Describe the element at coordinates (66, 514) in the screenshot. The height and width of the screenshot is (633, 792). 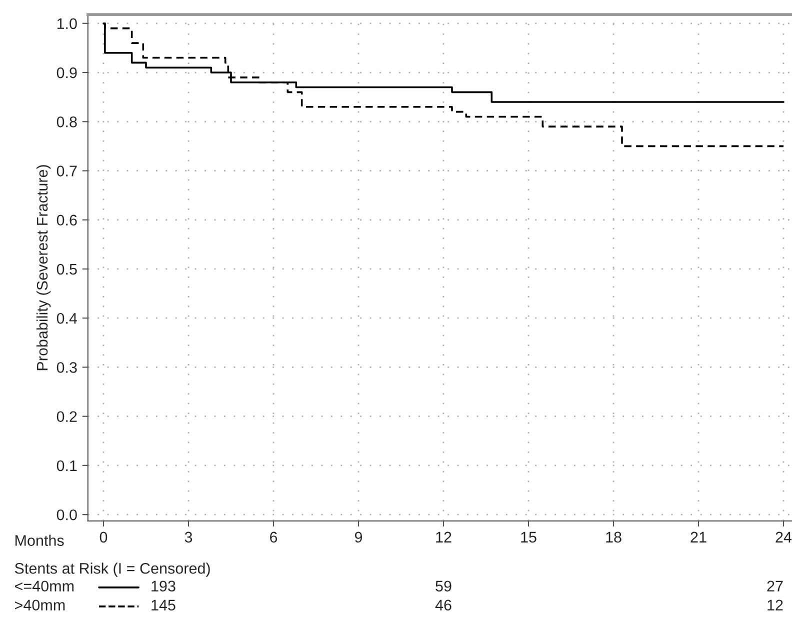
I see `y-tick-label: 0.0` at that location.